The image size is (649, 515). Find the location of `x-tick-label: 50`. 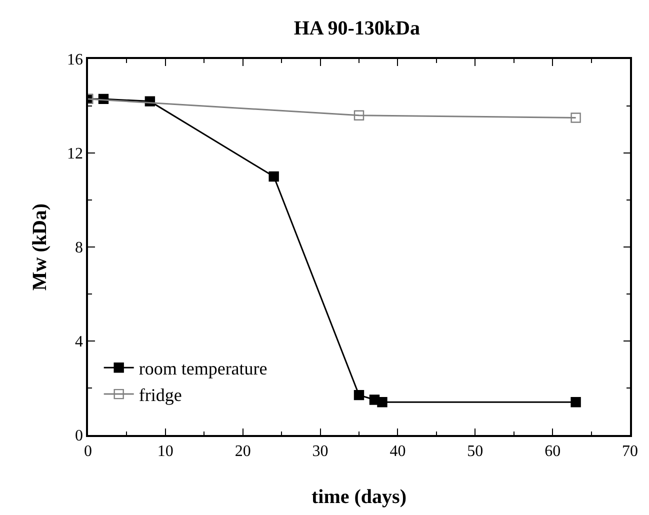

x-tick-label: 50 is located at coordinates (475, 451).